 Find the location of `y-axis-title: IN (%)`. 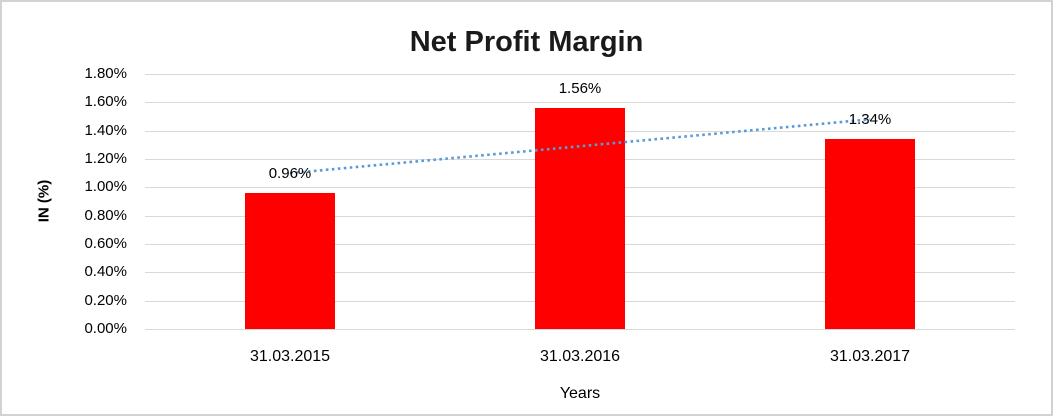

y-axis-title: IN (%) is located at coordinates (44, 201).